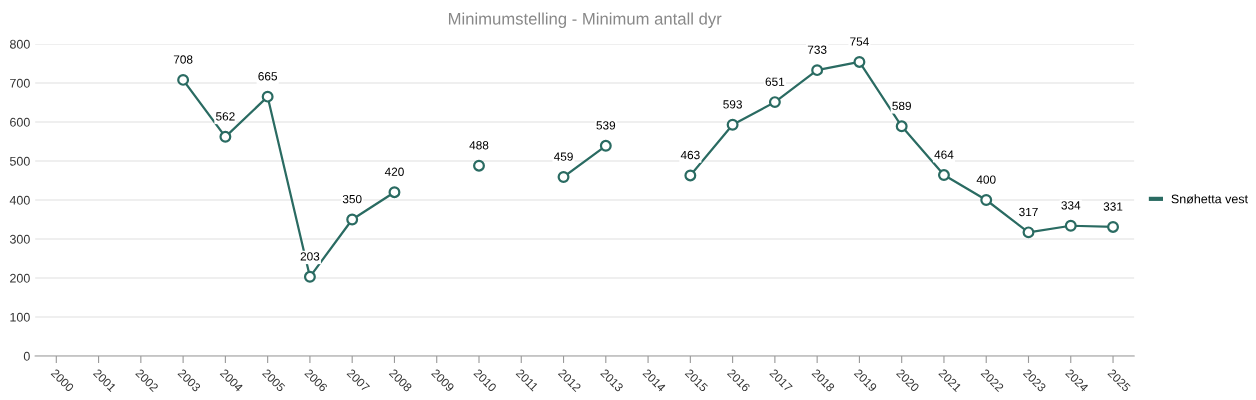  I want to click on data-label: 754, so click(859, 41).